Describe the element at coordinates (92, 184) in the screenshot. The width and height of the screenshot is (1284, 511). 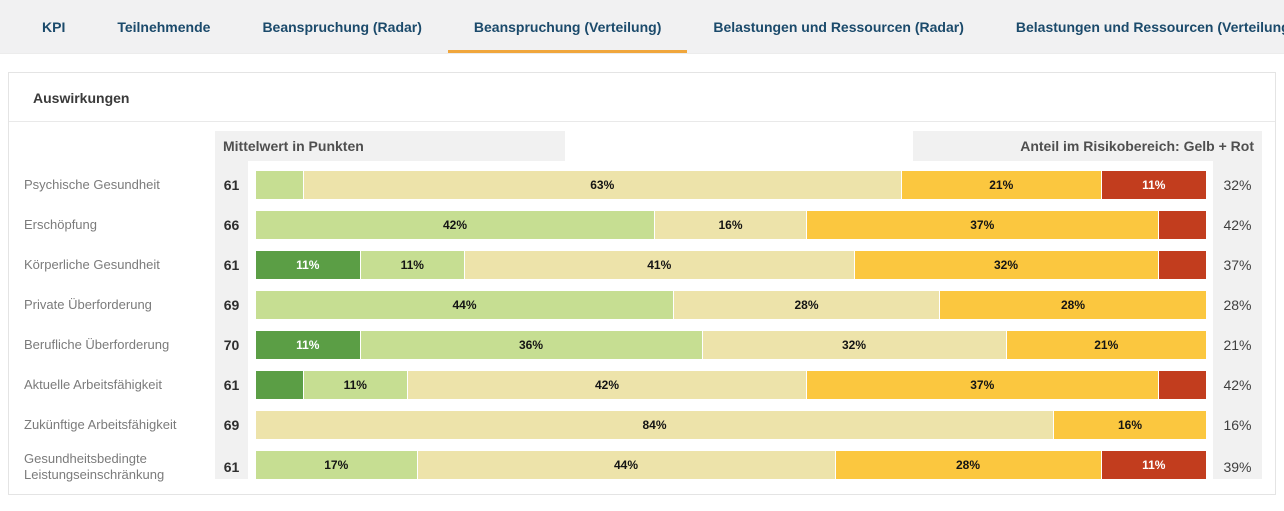
I see `row-label: Psychische Gesundheit` at that location.